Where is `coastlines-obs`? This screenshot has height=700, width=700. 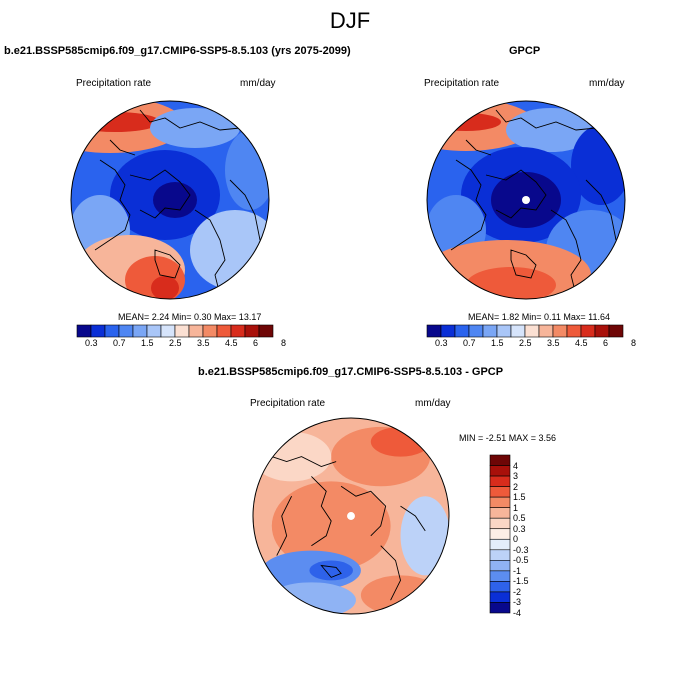 coastlines-obs is located at coordinates (533, 202).